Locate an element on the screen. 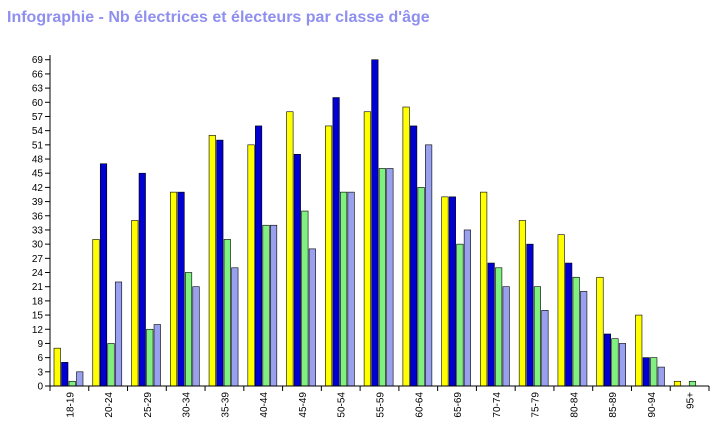 The height and width of the screenshot is (429, 728). bar-35-39-s3 is located at coordinates (227, 313).